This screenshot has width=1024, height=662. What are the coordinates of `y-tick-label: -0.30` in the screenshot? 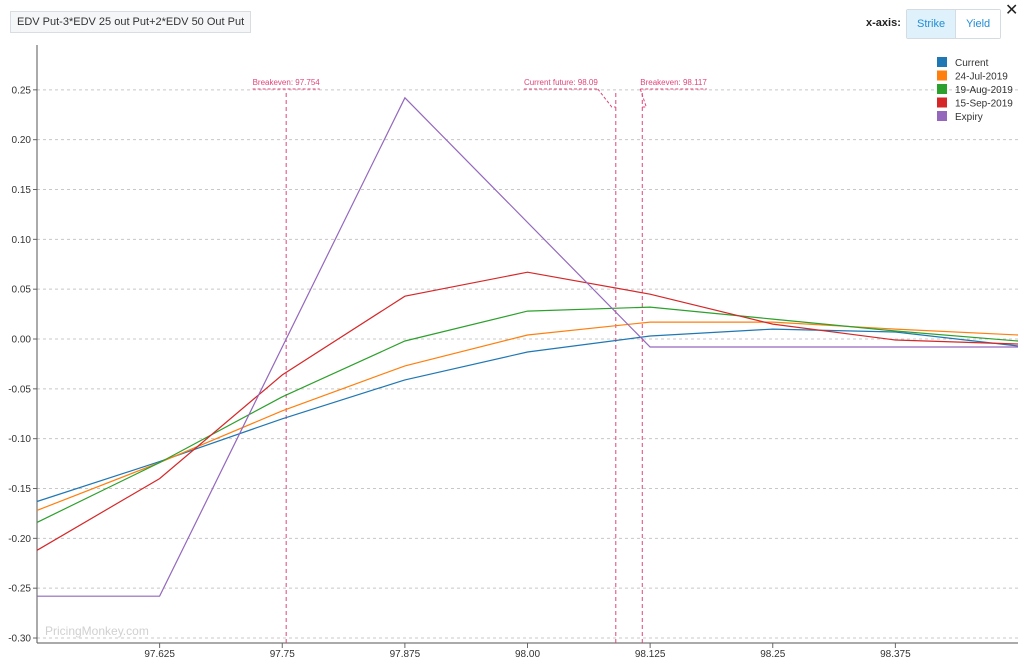 It's located at (19, 639).